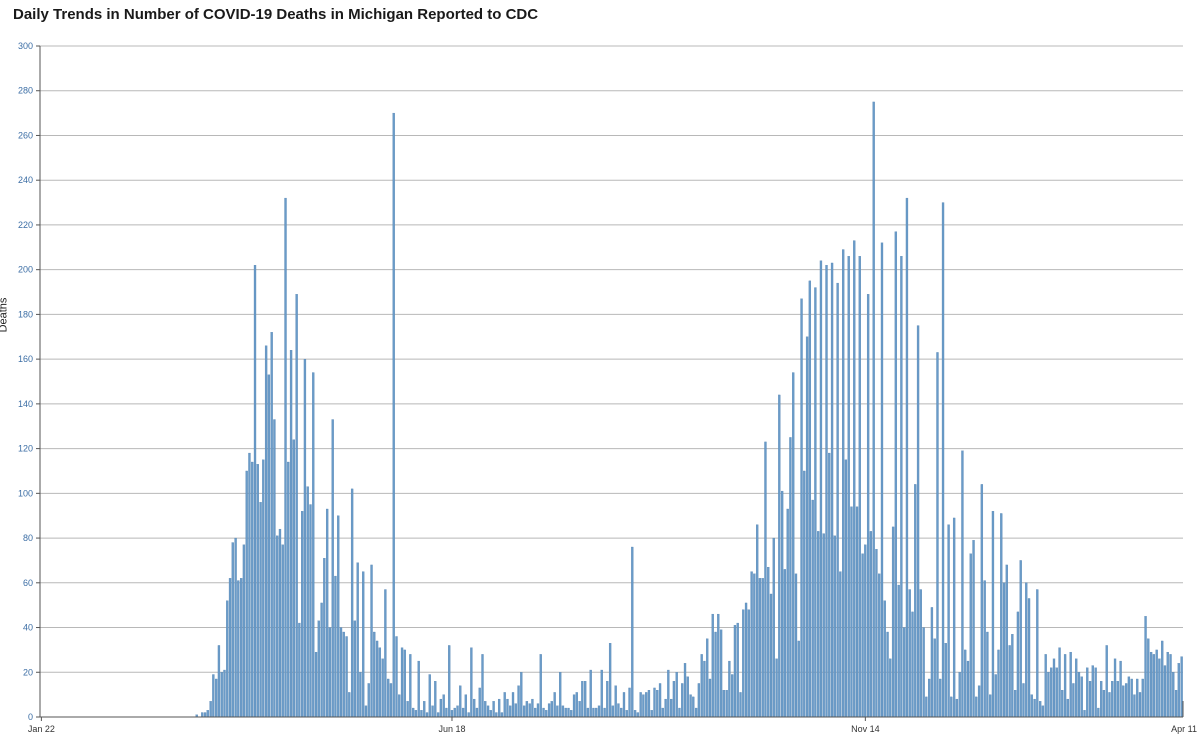 The height and width of the screenshot is (745, 1200). Describe the element at coordinates (25, 359) in the screenshot. I see `y-tick-label: 160` at that location.